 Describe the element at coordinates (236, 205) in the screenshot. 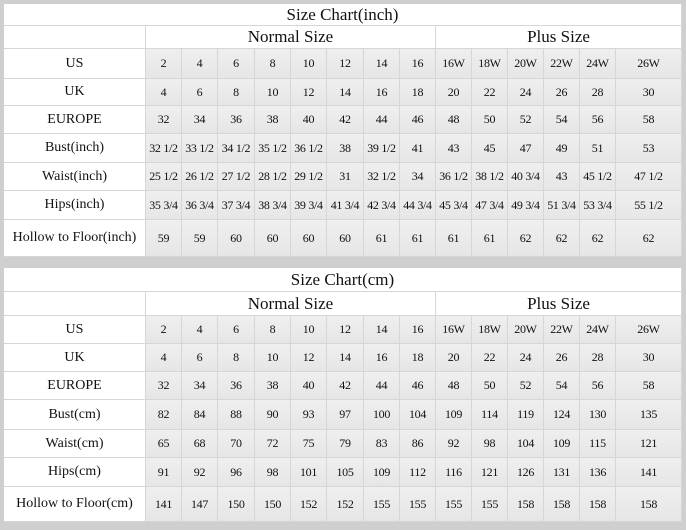

I see `size-value-cell: 37 3/4` at that location.